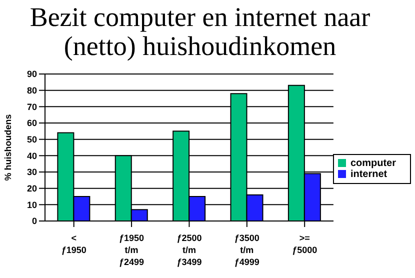 This screenshot has width=415, height=278. I want to click on x-tick-label: < ƒ1950, so click(73, 244).